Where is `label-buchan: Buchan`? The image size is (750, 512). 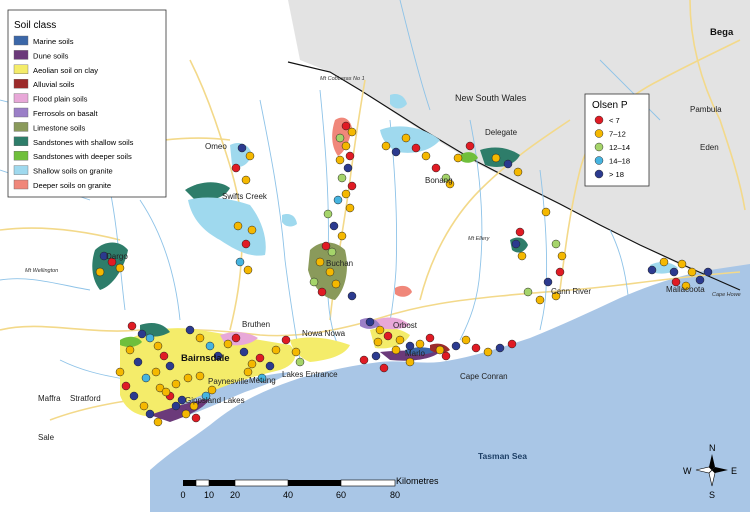
label-buchan: Buchan is located at coordinates (339, 263).